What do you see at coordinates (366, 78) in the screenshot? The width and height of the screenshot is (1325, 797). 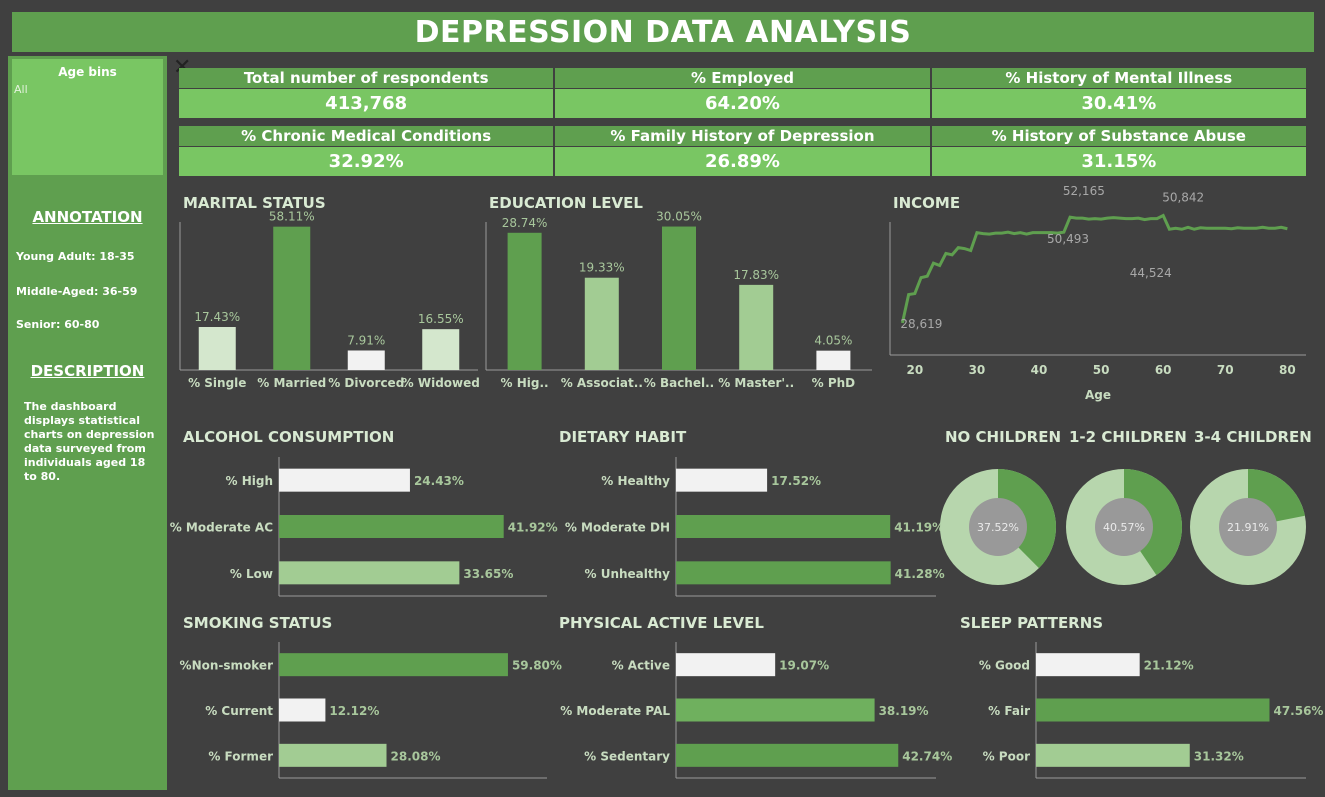 I see `kpi-label: Total number of respondents` at bounding box center [366, 78].